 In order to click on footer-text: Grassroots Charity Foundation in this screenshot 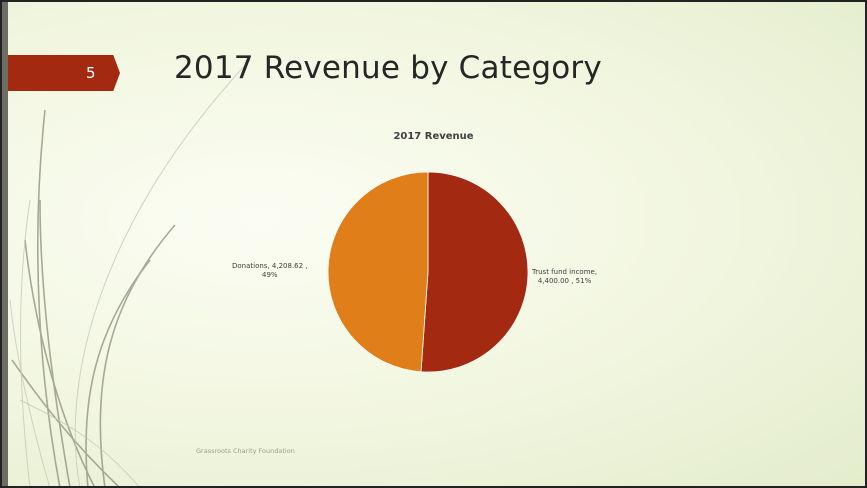, I will do `click(245, 451)`.